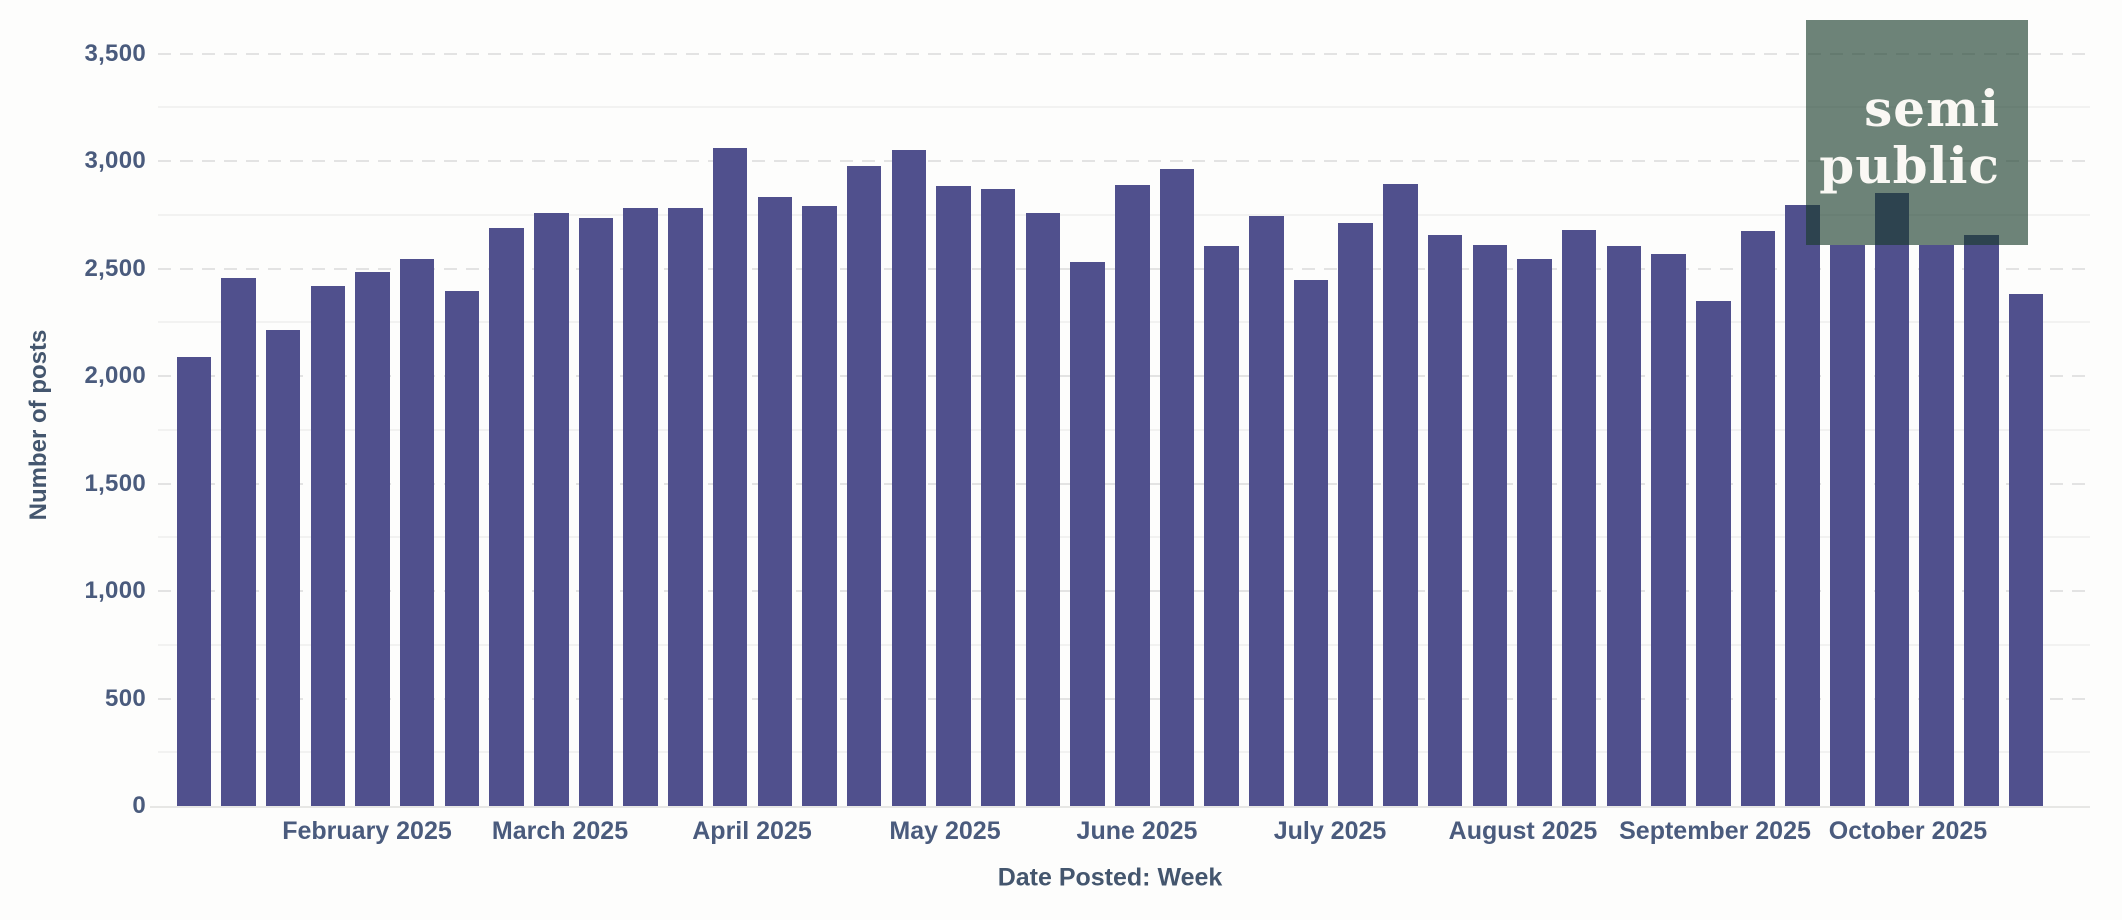 Image resolution: width=2122 pixels, height=920 pixels. Describe the element at coordinates (367, 831) in the screenshot. I see `x-tick-label: February 2025` at that location.